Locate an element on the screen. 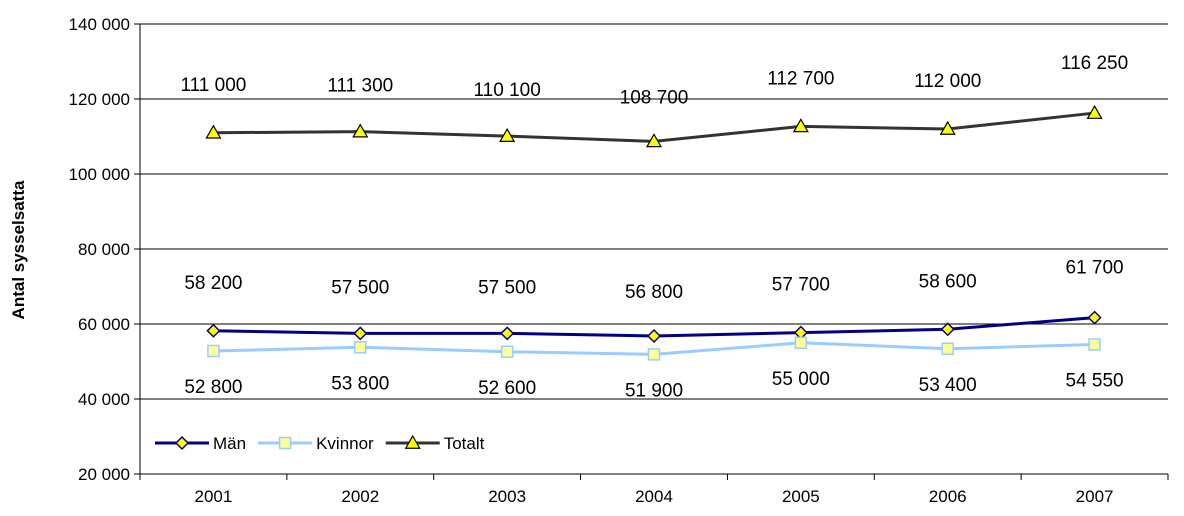  data-label: 55 000 is located at coordinates (801, 379).